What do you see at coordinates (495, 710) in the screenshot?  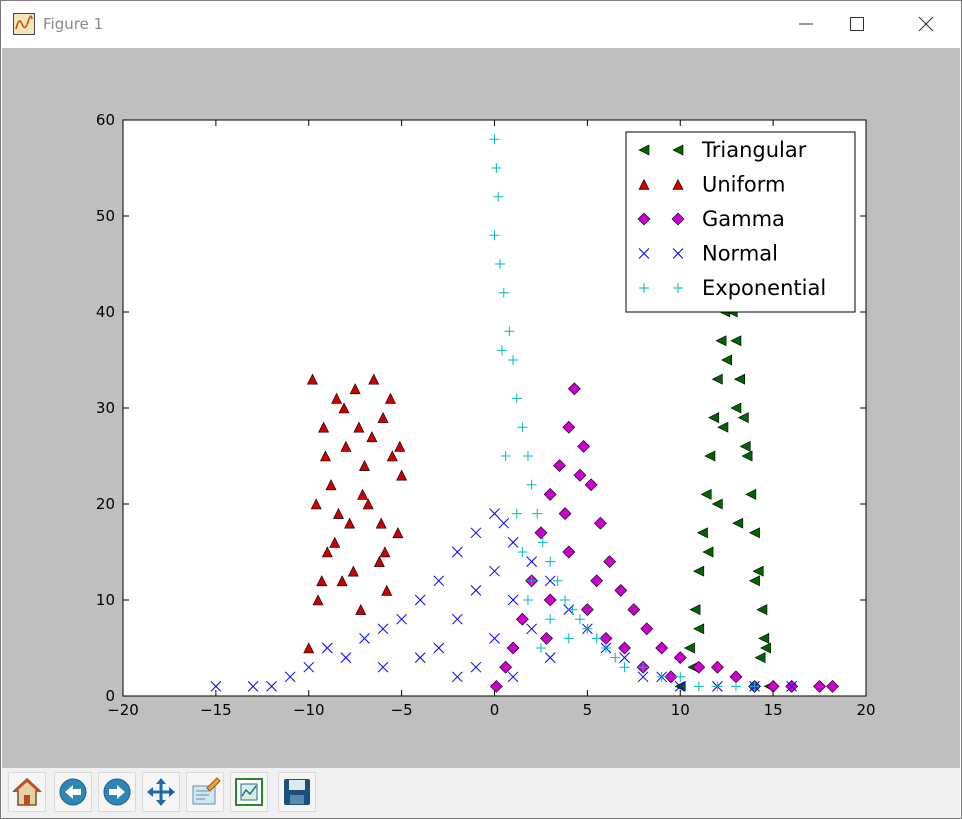 I see `x-tick-label: 0` at bounding box center [495, 710].